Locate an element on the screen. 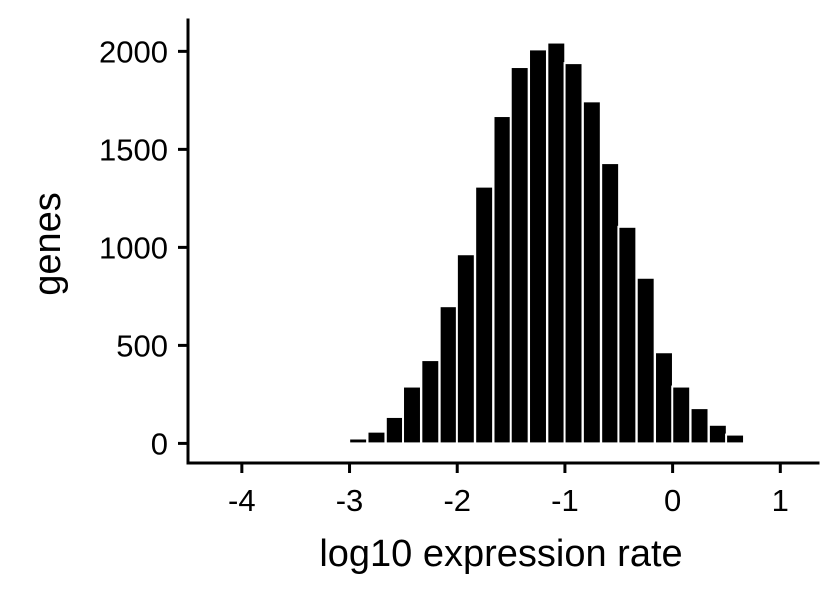 This screenshot has height=600, width=840. y-tick-label: 1000 is located at coordinates (133, 247).